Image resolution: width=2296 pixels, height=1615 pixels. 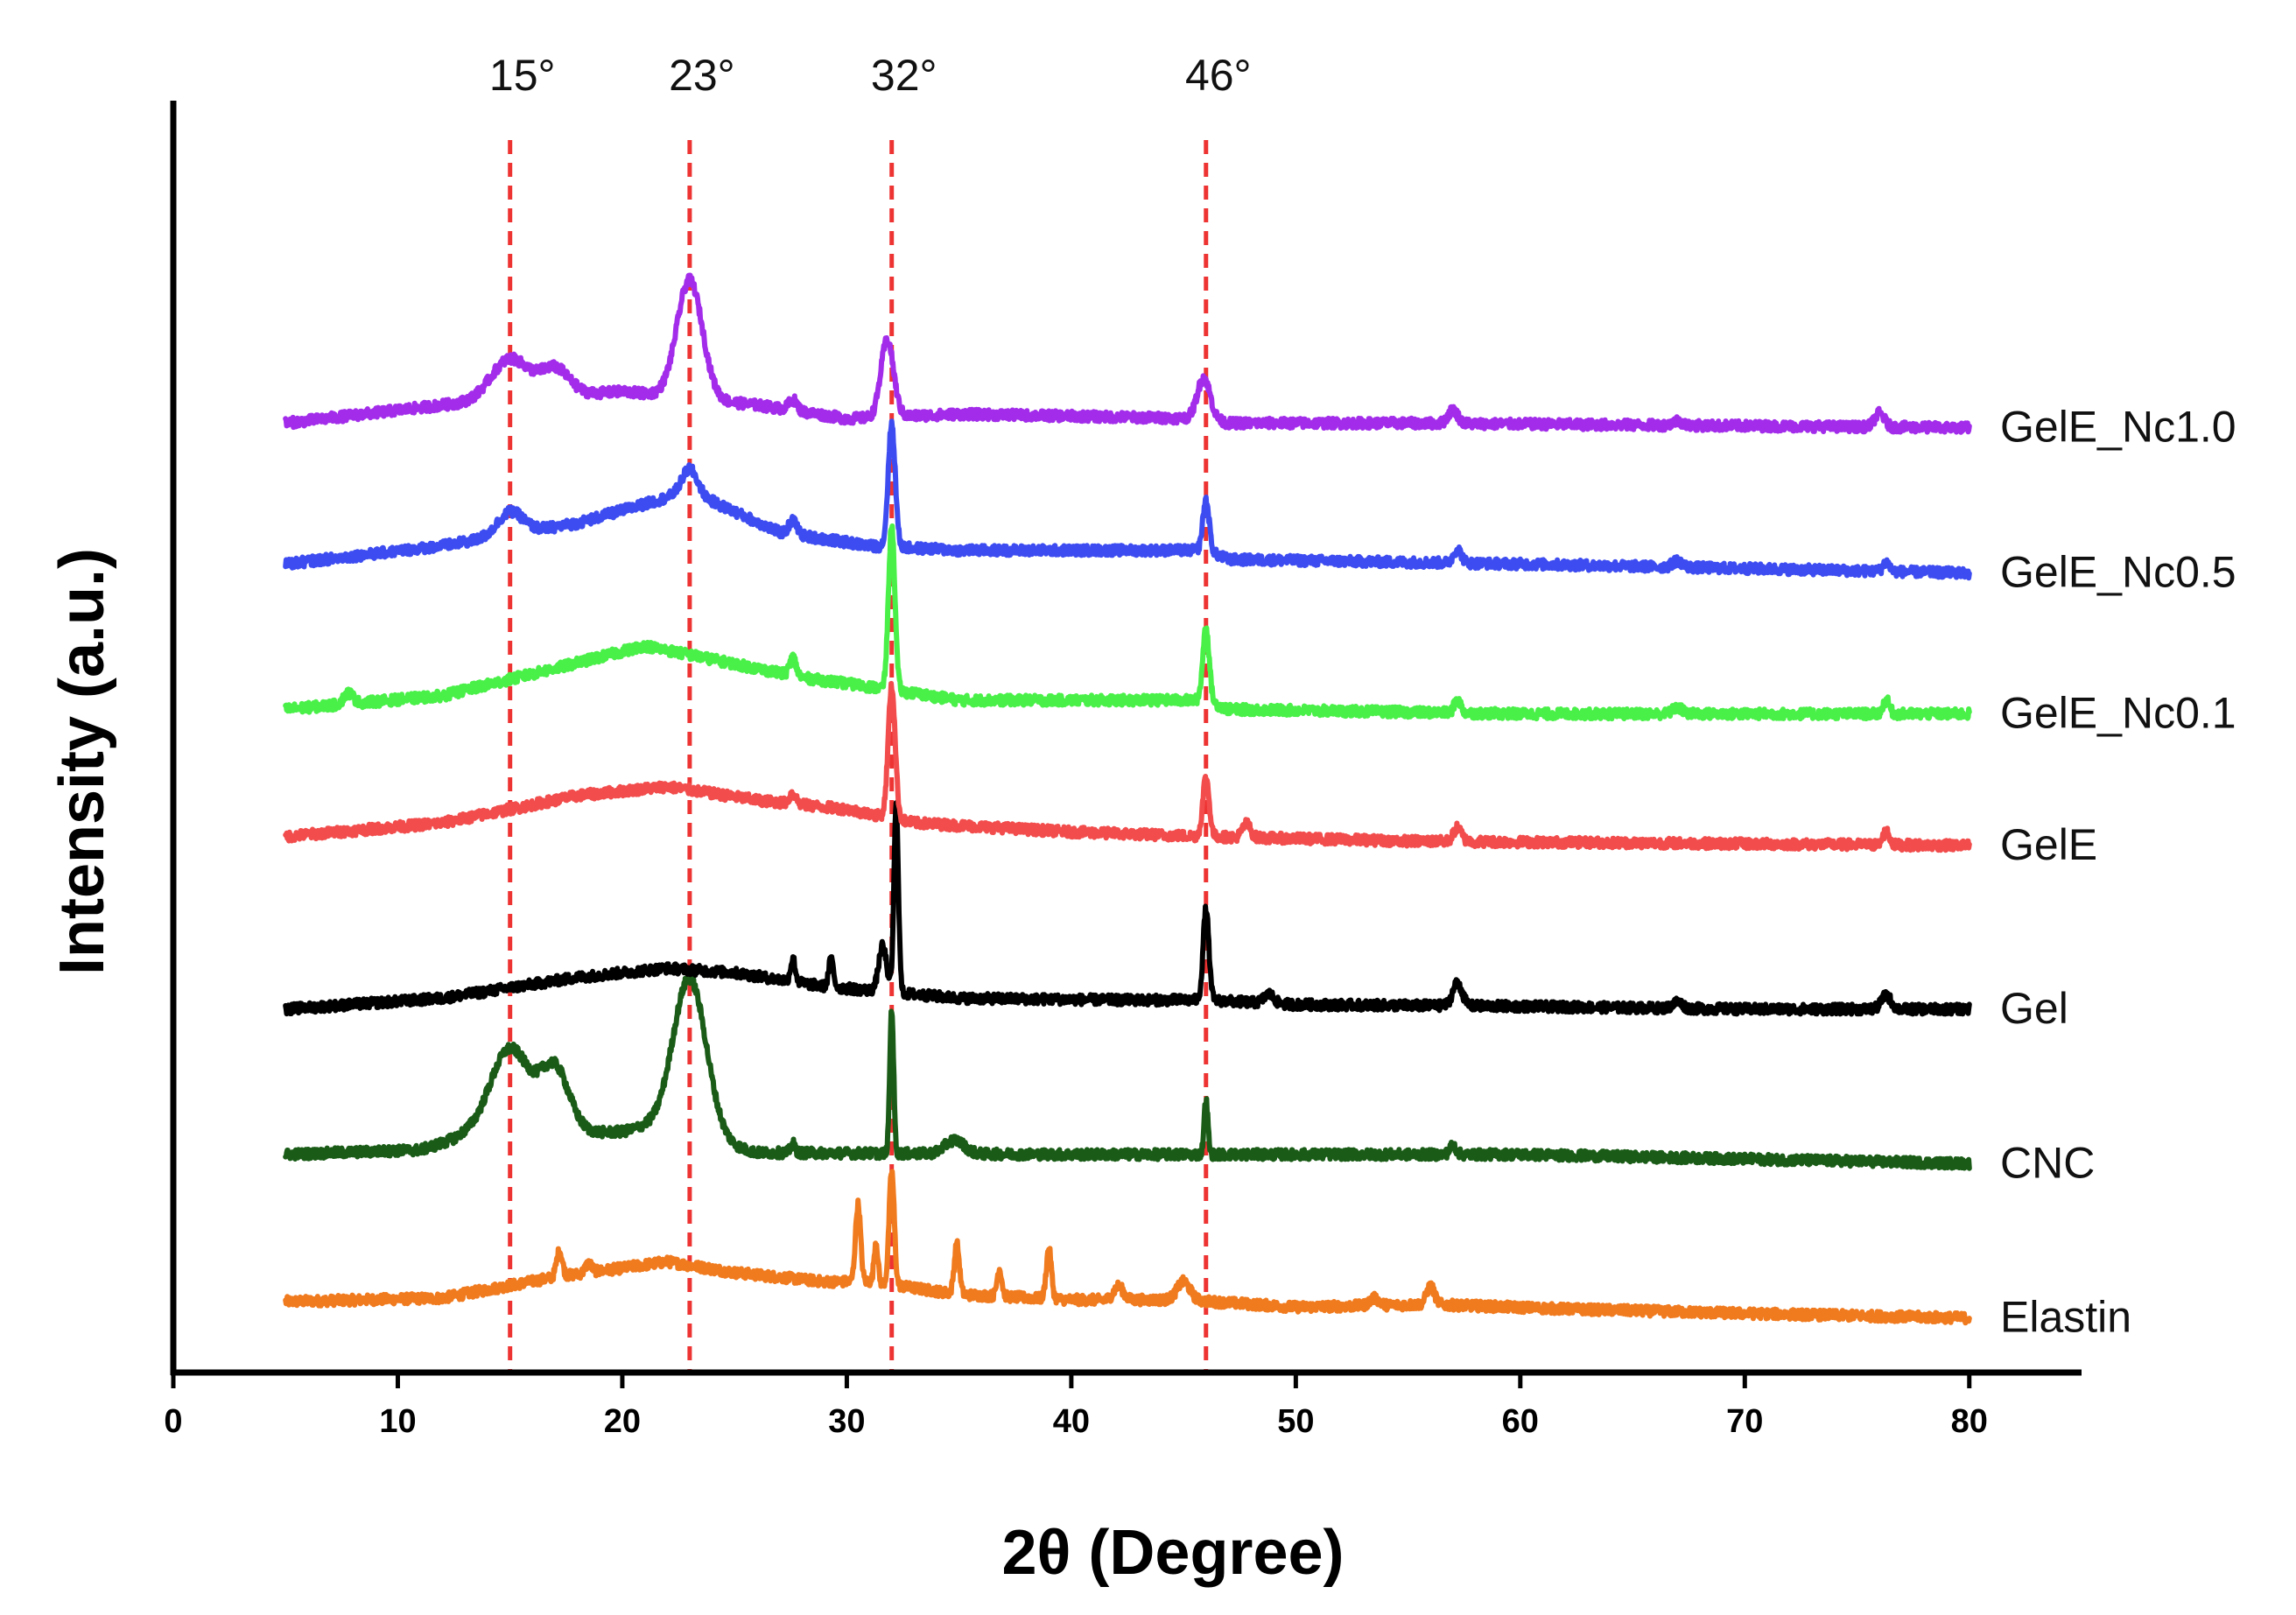 What do you see at coordinates (1745, 1422) in the screenshot?
I see `x-tick-label: 70` at bounding box center [1745, 1422].